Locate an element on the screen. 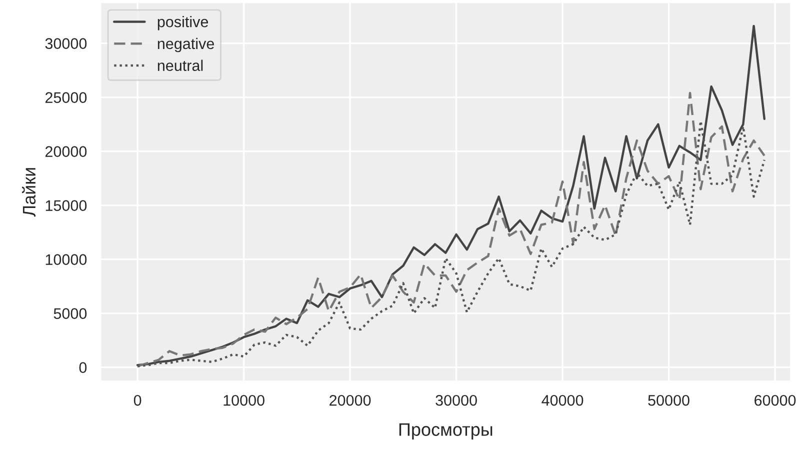 The image size is (803, 454). x-axis-title: Просмотры is located at coordinates (445, 431).